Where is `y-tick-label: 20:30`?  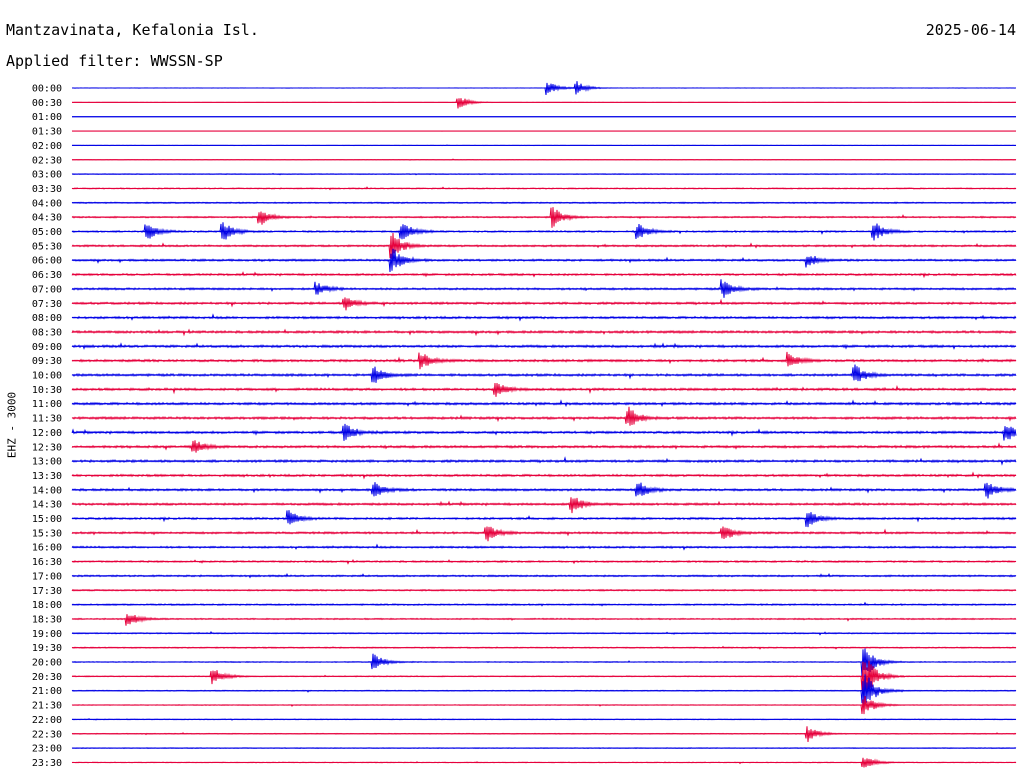 y-tick-label: 20:30 is located at coordinates (47, 677).